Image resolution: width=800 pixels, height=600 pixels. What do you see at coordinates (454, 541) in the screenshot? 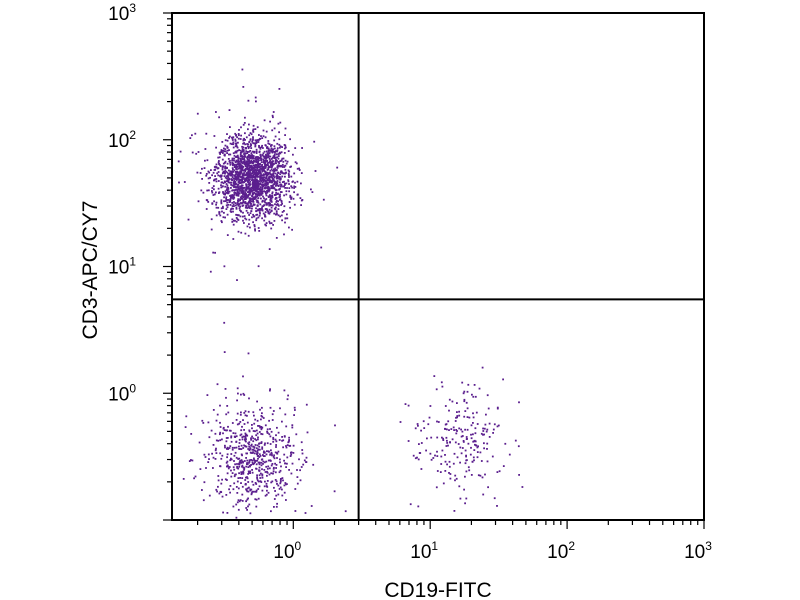
I see `x-axis-ticks: 100 101 102 103` at bounding box center [454, 541].